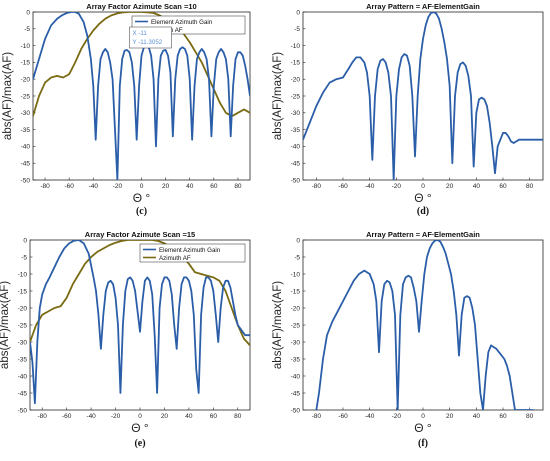 Image resolution: width=550 pixels, height=461 pixels. What do you see at coordinates (139, 443) in the screenshot?
I see `panel-caption: (e)` at bounding box center [139, 443].